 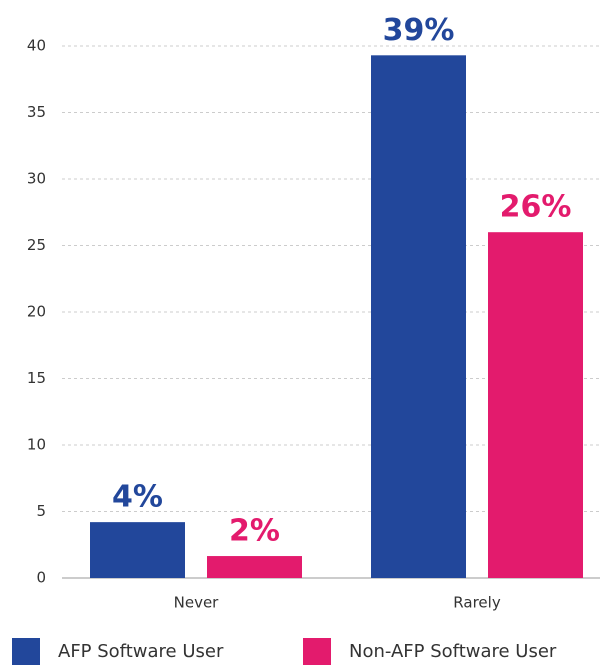 What do you see at coordinates (36, 179) in the screenshot?
I see `y-tick-label: 30` at bounding box center [36, 179].